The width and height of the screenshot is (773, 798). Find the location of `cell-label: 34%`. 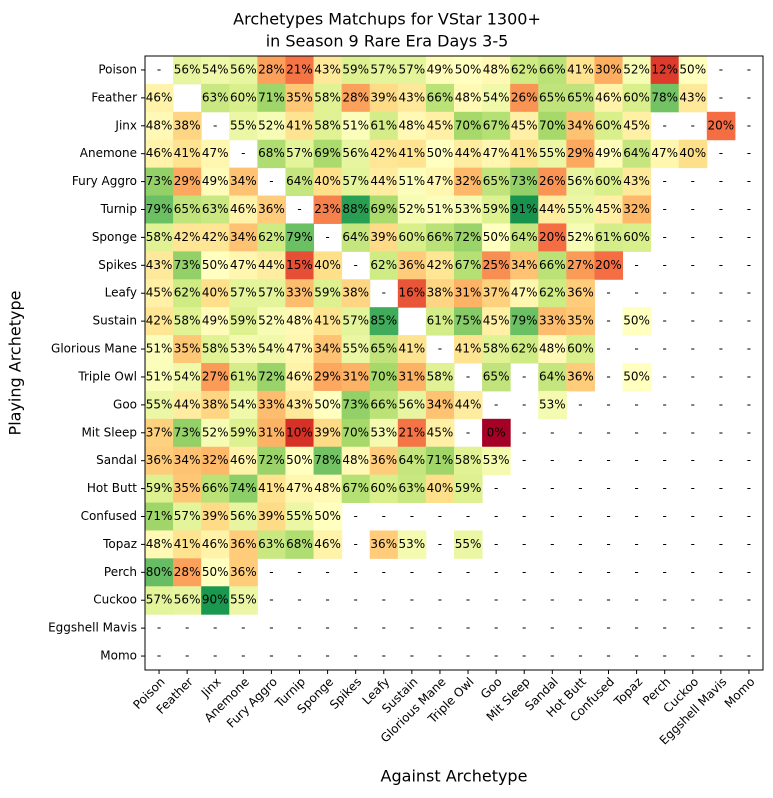

cell-label: 34% is located at coordinates (243, 237).